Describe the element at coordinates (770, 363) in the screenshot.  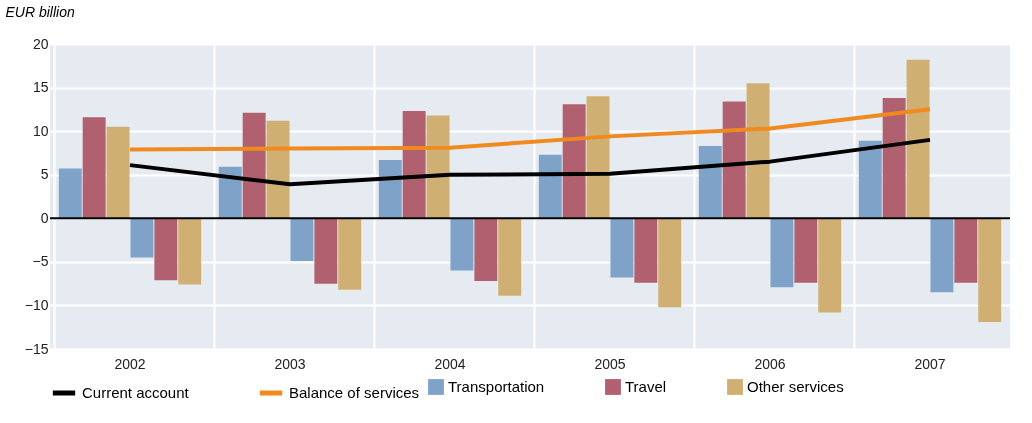
I see `x-tick-label: 2006` at that location.